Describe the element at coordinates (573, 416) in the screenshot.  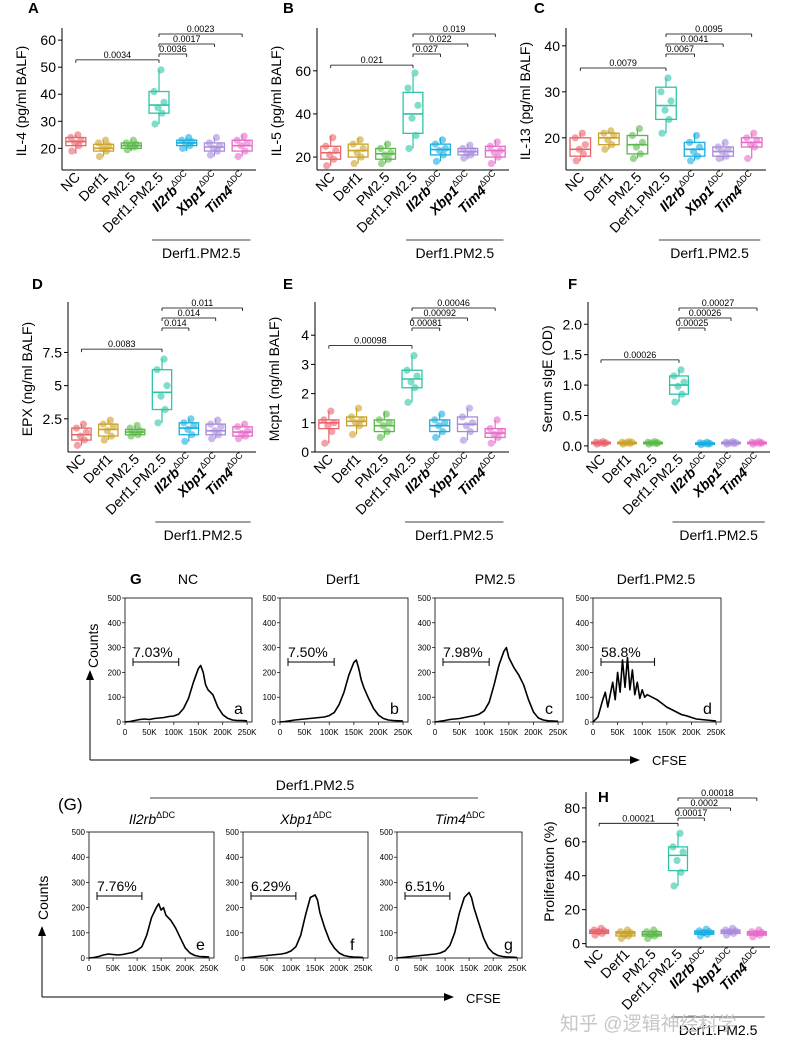
I see `y-tick-label: 0.5` at that location.